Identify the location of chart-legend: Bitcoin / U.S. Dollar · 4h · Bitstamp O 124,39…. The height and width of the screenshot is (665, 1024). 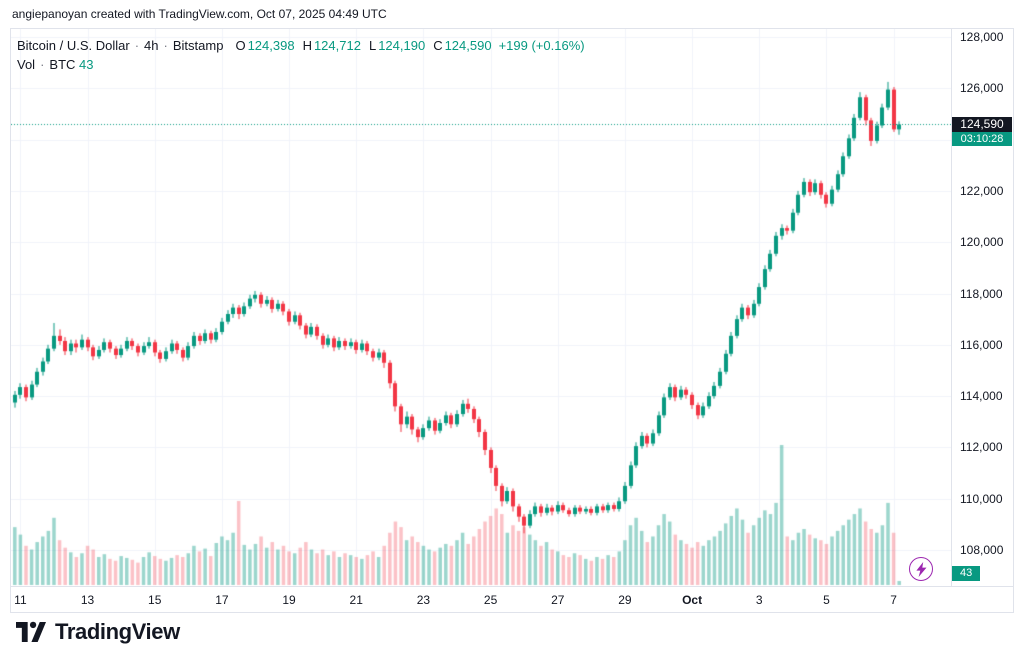
(301, 55).